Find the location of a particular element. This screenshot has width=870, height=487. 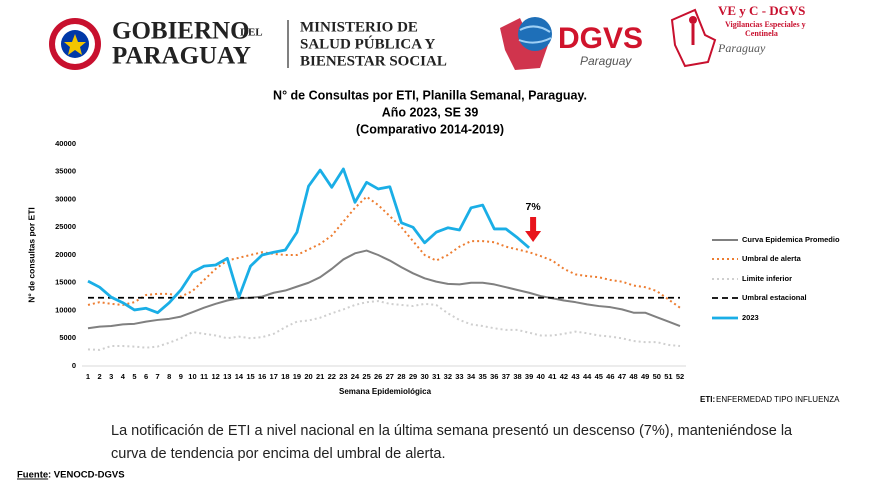

y-tick-label: 20000 is located at coordinates (65, 254).